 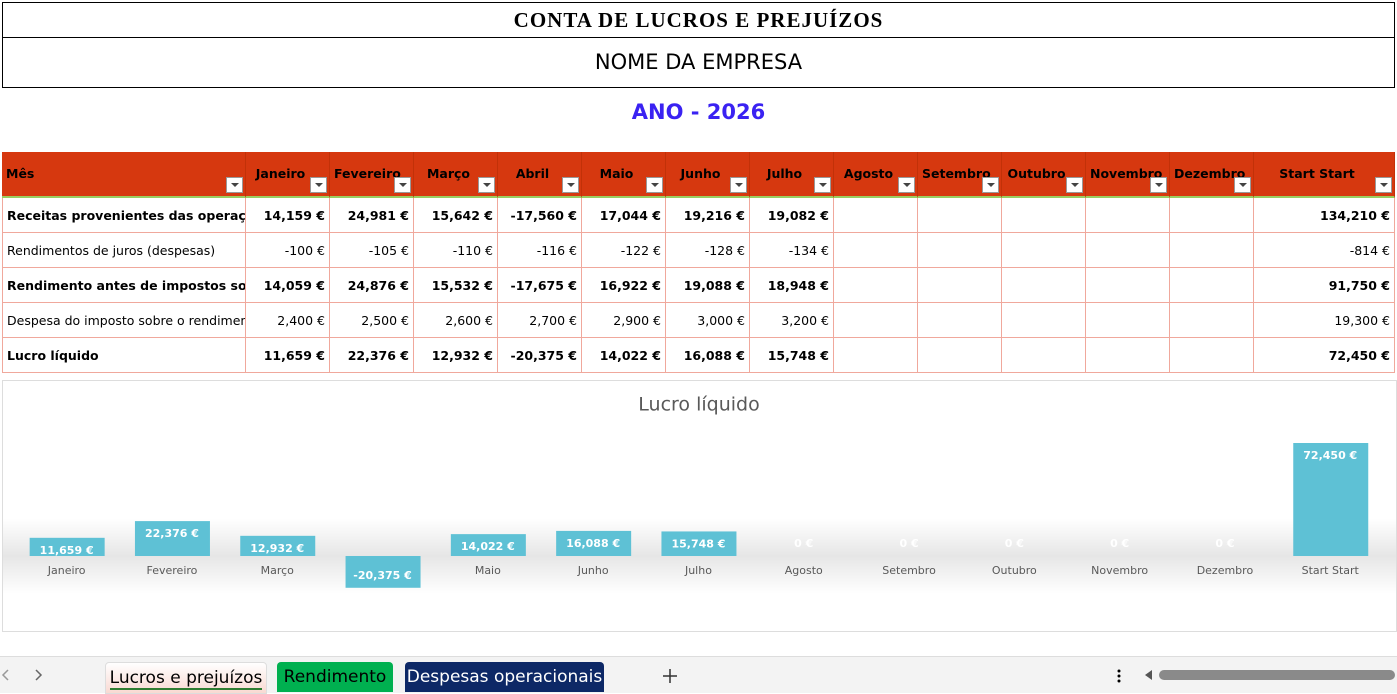 What do you see at coordinates (1119, 677) in the screenshot?
I see `more-menu` at bounding box center [1119, 677].